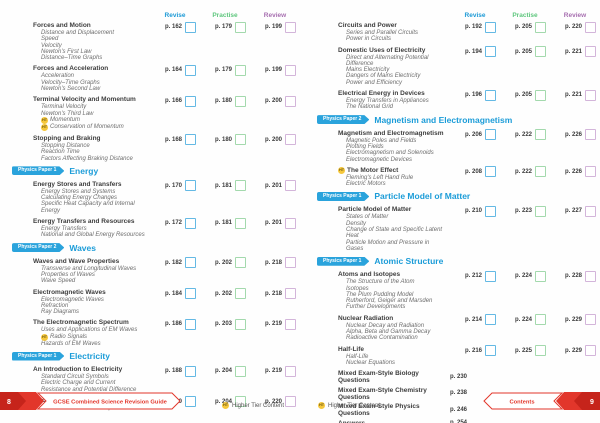  I want to click on left-page-number: 8, so click(9, 402).